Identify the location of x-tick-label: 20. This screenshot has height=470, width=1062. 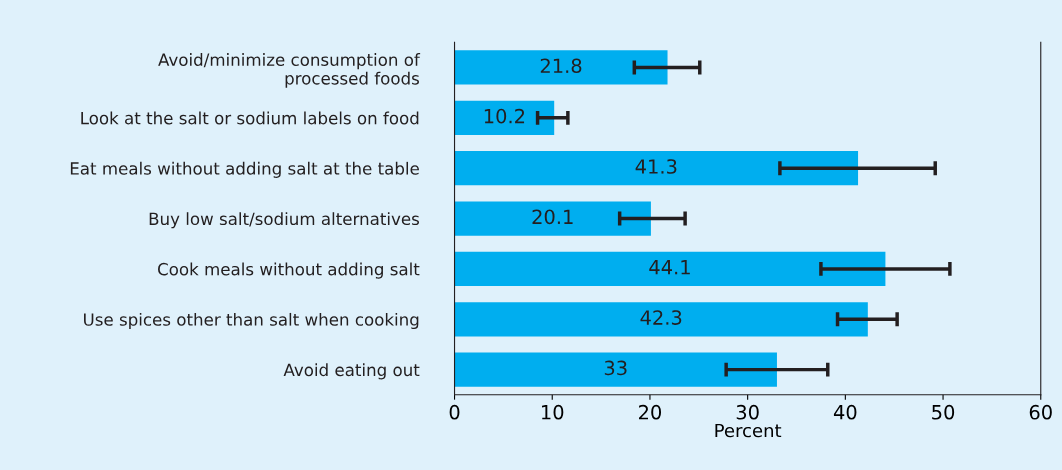
(650, 412).